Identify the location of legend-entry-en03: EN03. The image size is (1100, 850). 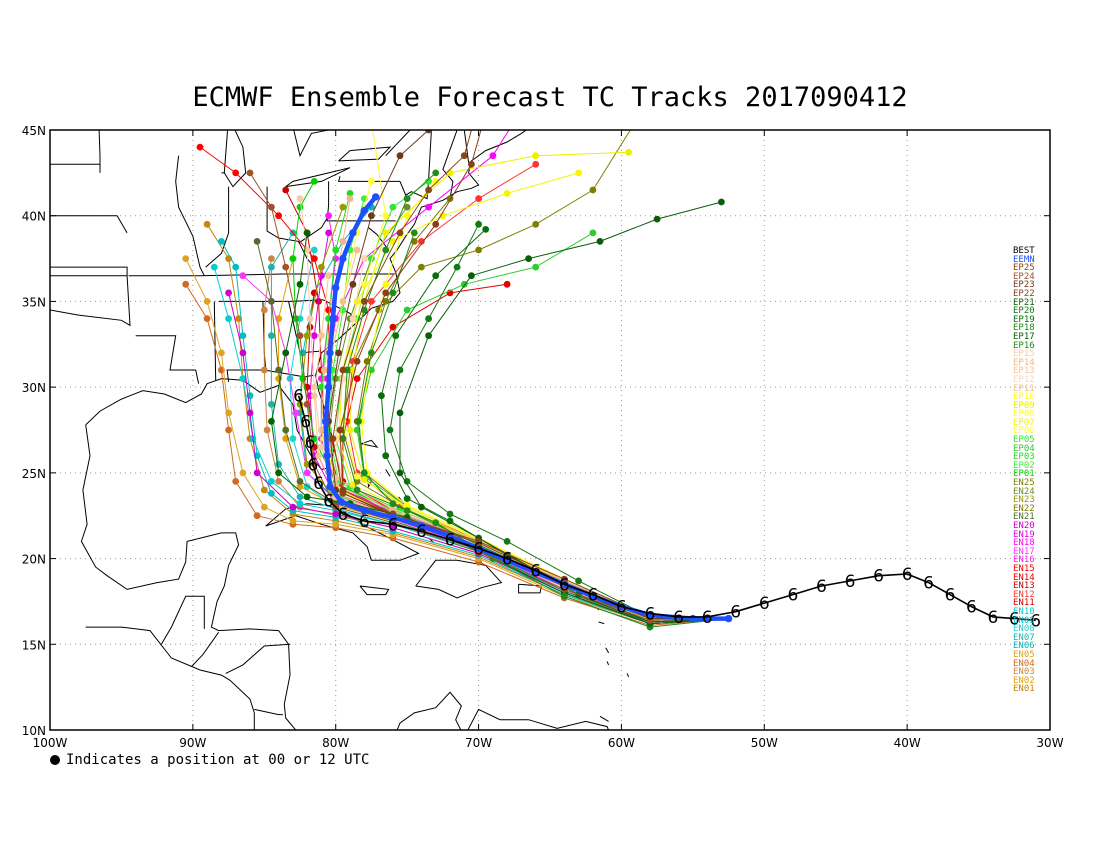
(1024, 672).